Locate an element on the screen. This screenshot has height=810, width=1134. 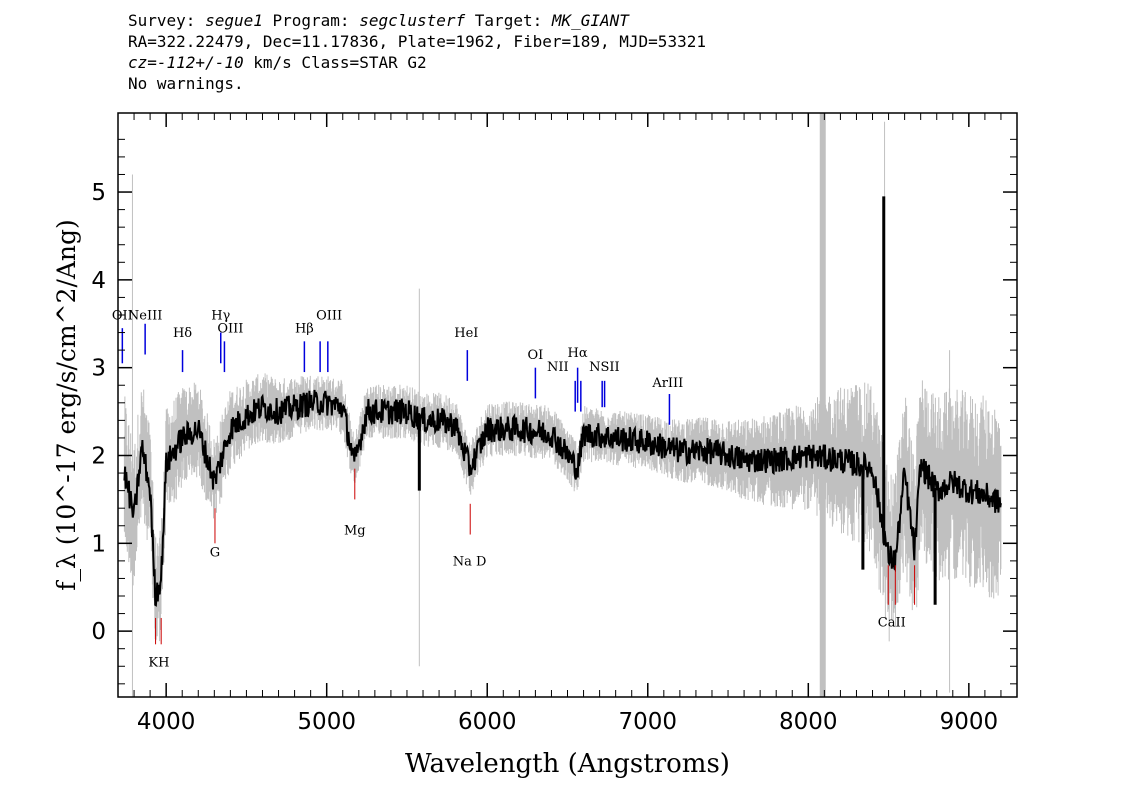
absorption-label: G is located at coordinates (215, 552).